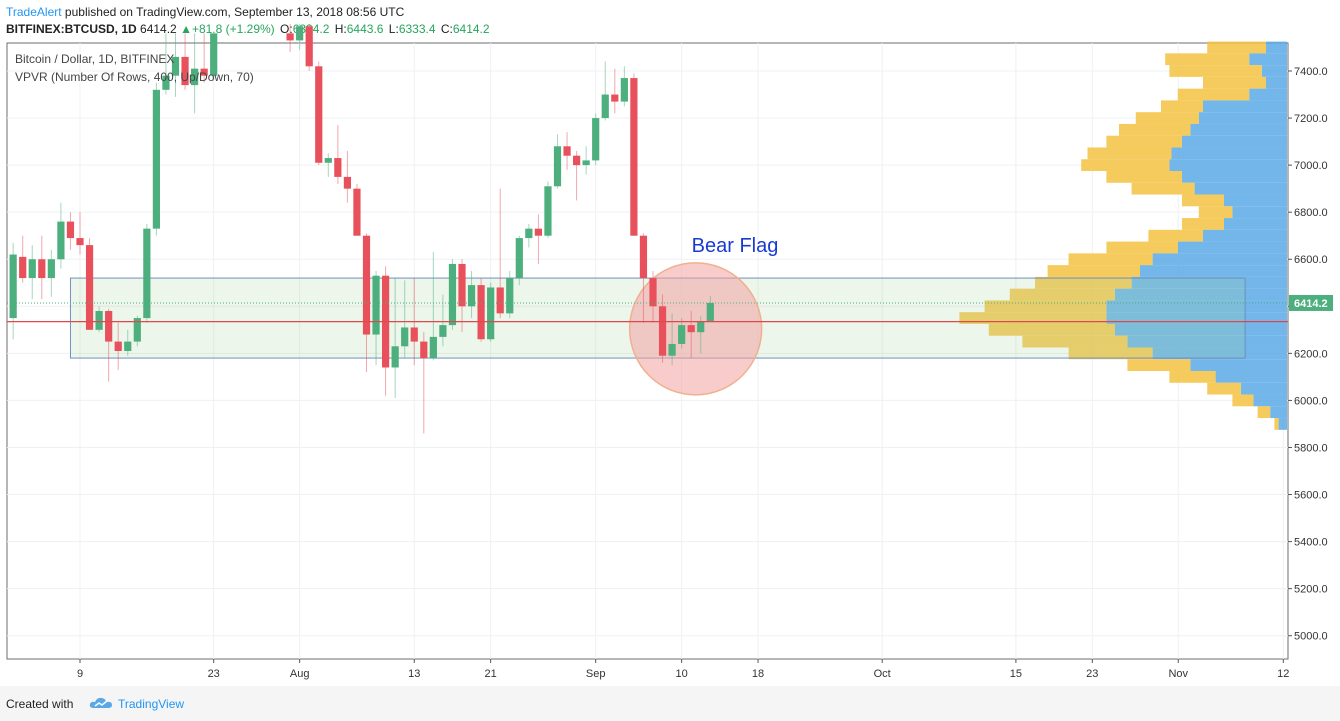 The height and width of the screenshot is (721, 1340). Describe the element at coordinates (100, 702) in the screenshot. I see `tradingview-cloud-icon` at that location.